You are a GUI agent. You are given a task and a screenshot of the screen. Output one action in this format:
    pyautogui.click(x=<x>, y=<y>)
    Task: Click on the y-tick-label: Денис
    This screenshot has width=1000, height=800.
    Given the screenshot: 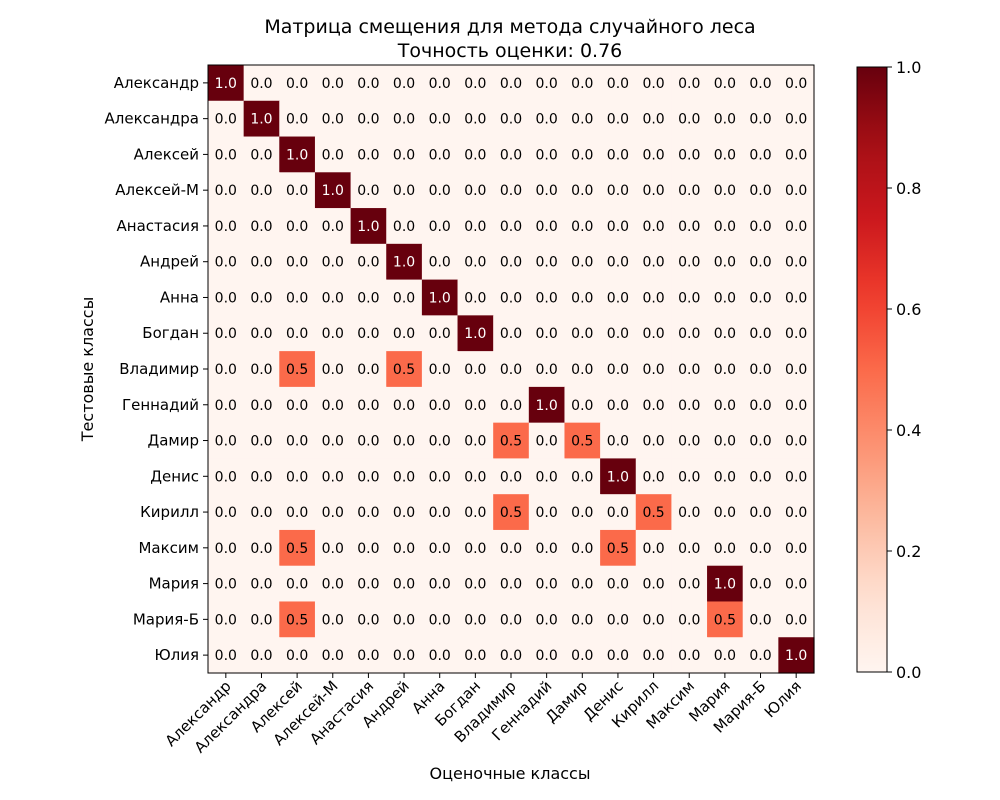 What is the action you would take?
    pyautogui.click(x=174, y=476)
    